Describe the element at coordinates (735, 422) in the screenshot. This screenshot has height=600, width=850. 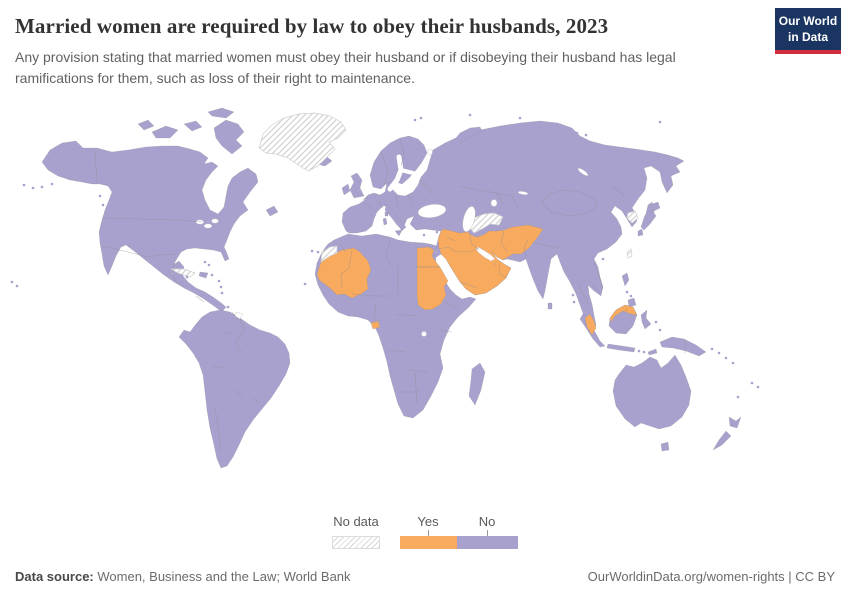
I see `map-region-new-zealand-north` at that location.